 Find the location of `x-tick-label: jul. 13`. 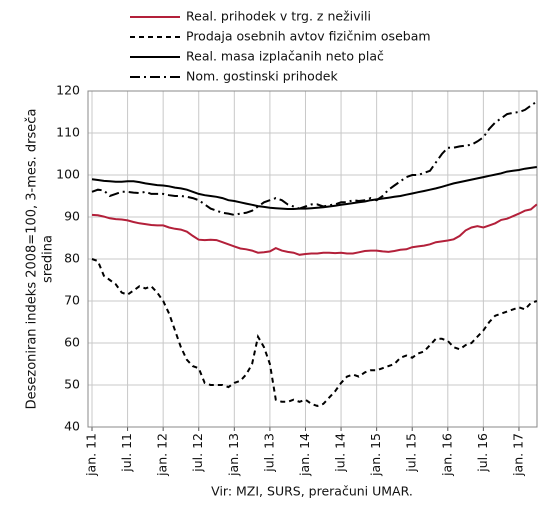

x-tick-label: jul. 13 is located at coordinates (268, 453).